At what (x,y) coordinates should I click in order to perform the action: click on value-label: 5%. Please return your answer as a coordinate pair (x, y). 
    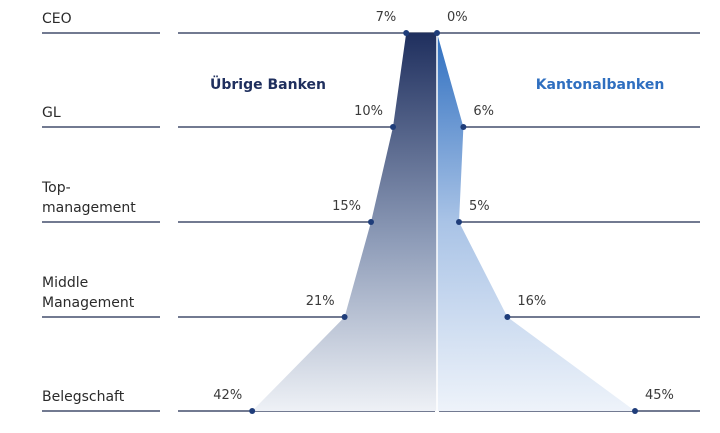
    Looking at the image, I should click on (479, 206).